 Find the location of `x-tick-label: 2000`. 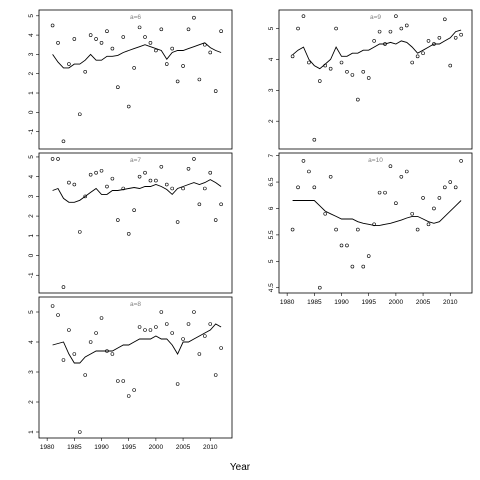

x-tick-label: 2000 is located at coordinates (396, 302).